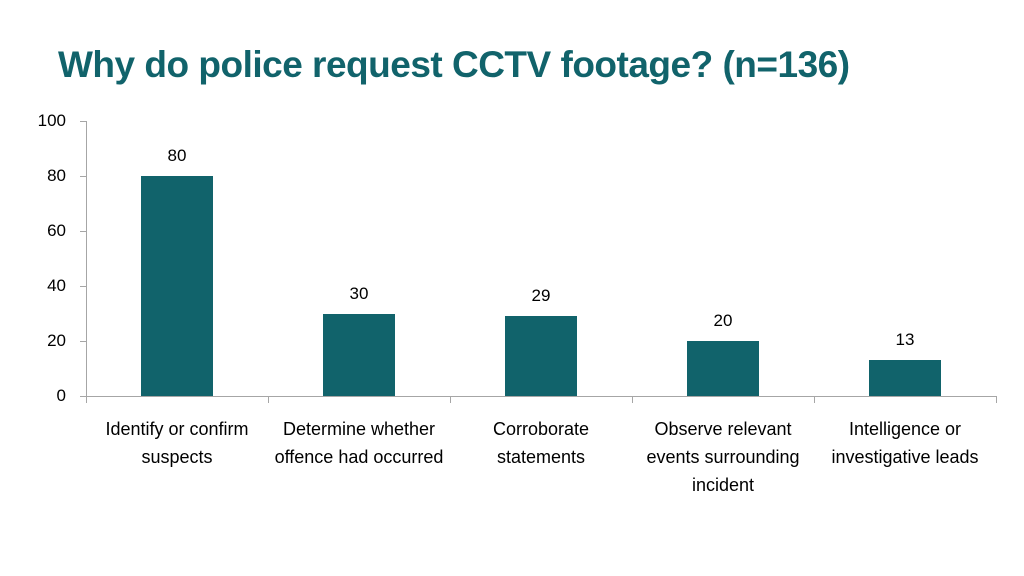  I want to click on y-tick-label: 100, so click(51, 120).